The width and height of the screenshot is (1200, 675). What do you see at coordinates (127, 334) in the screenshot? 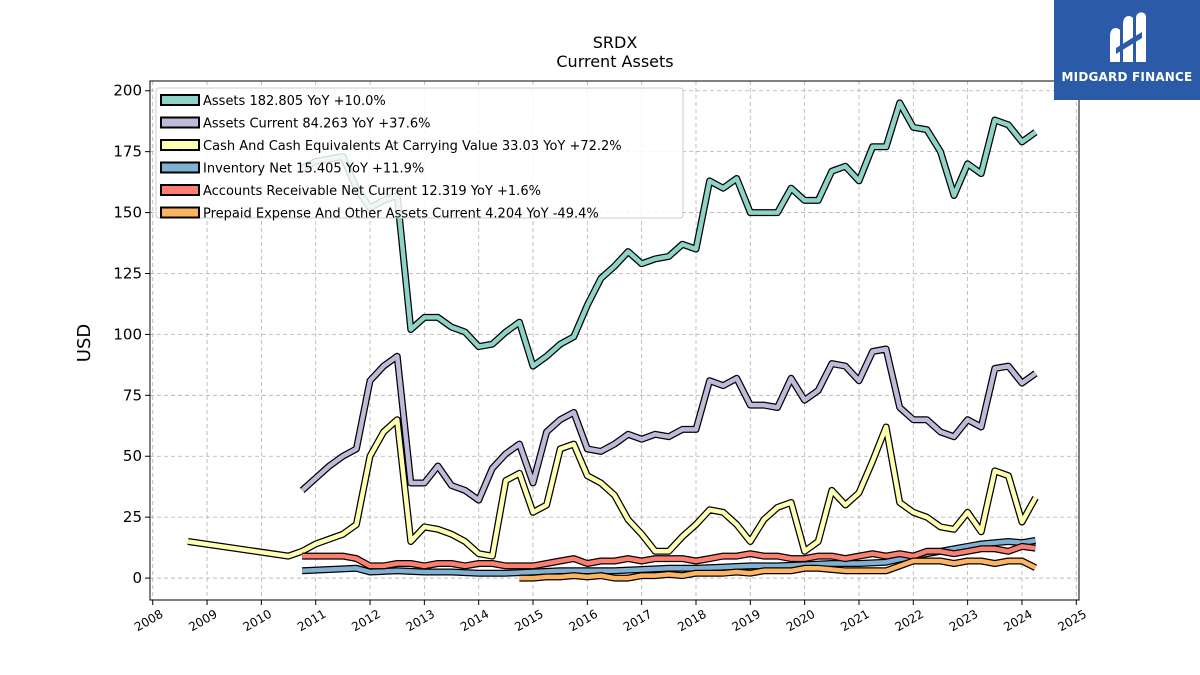
I see `y-tick-label: 100` at bounding box center [127, 334].